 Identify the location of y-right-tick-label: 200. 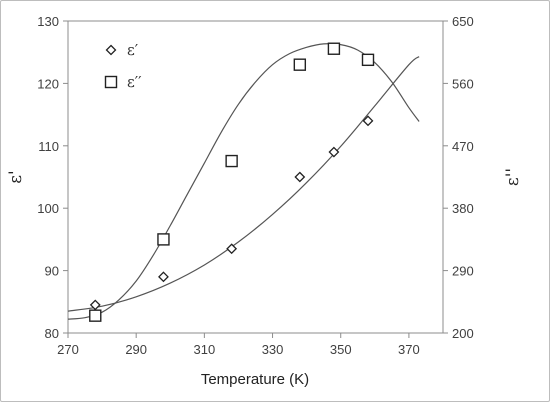
(463, 333).